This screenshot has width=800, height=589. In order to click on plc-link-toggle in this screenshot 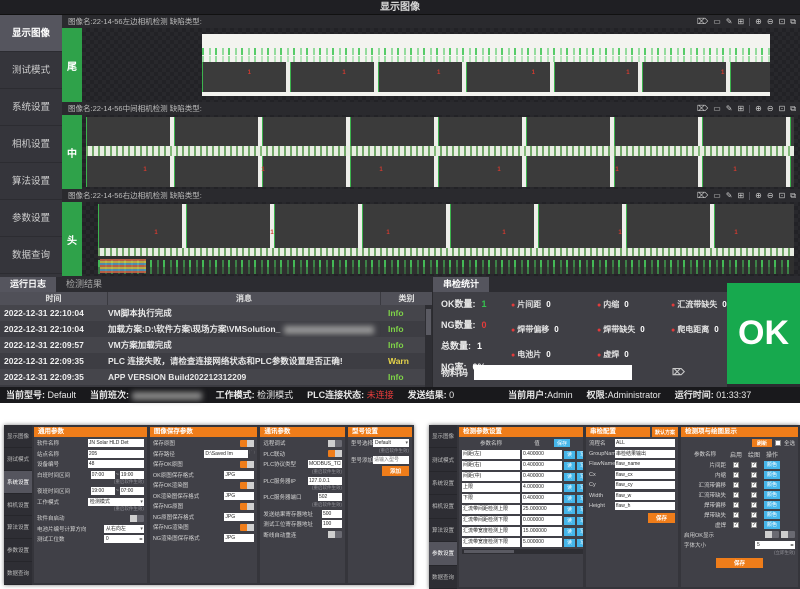, I will do `click(334, 453)`.